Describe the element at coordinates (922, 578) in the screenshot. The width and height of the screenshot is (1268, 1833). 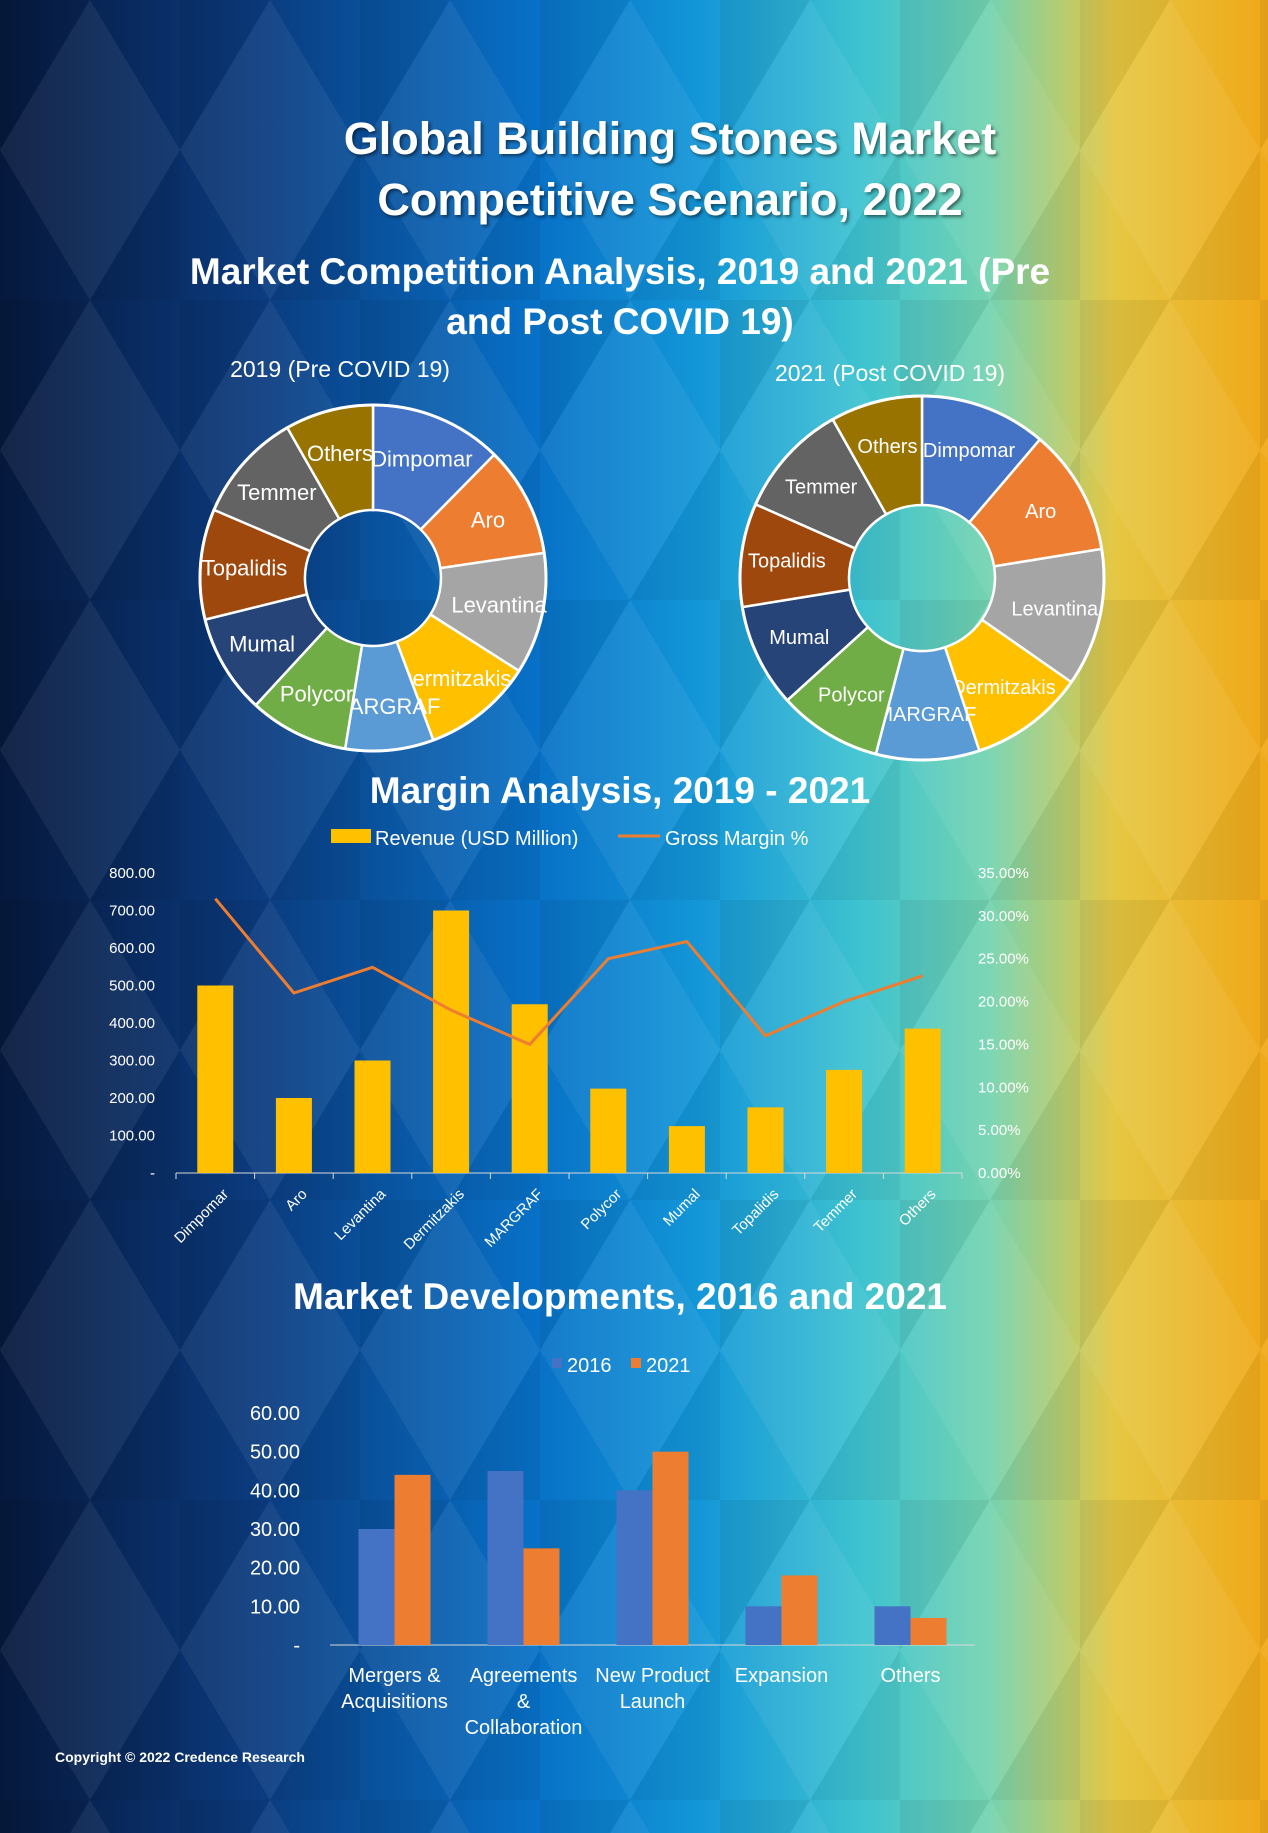
I see `donut2-outline` at that location.